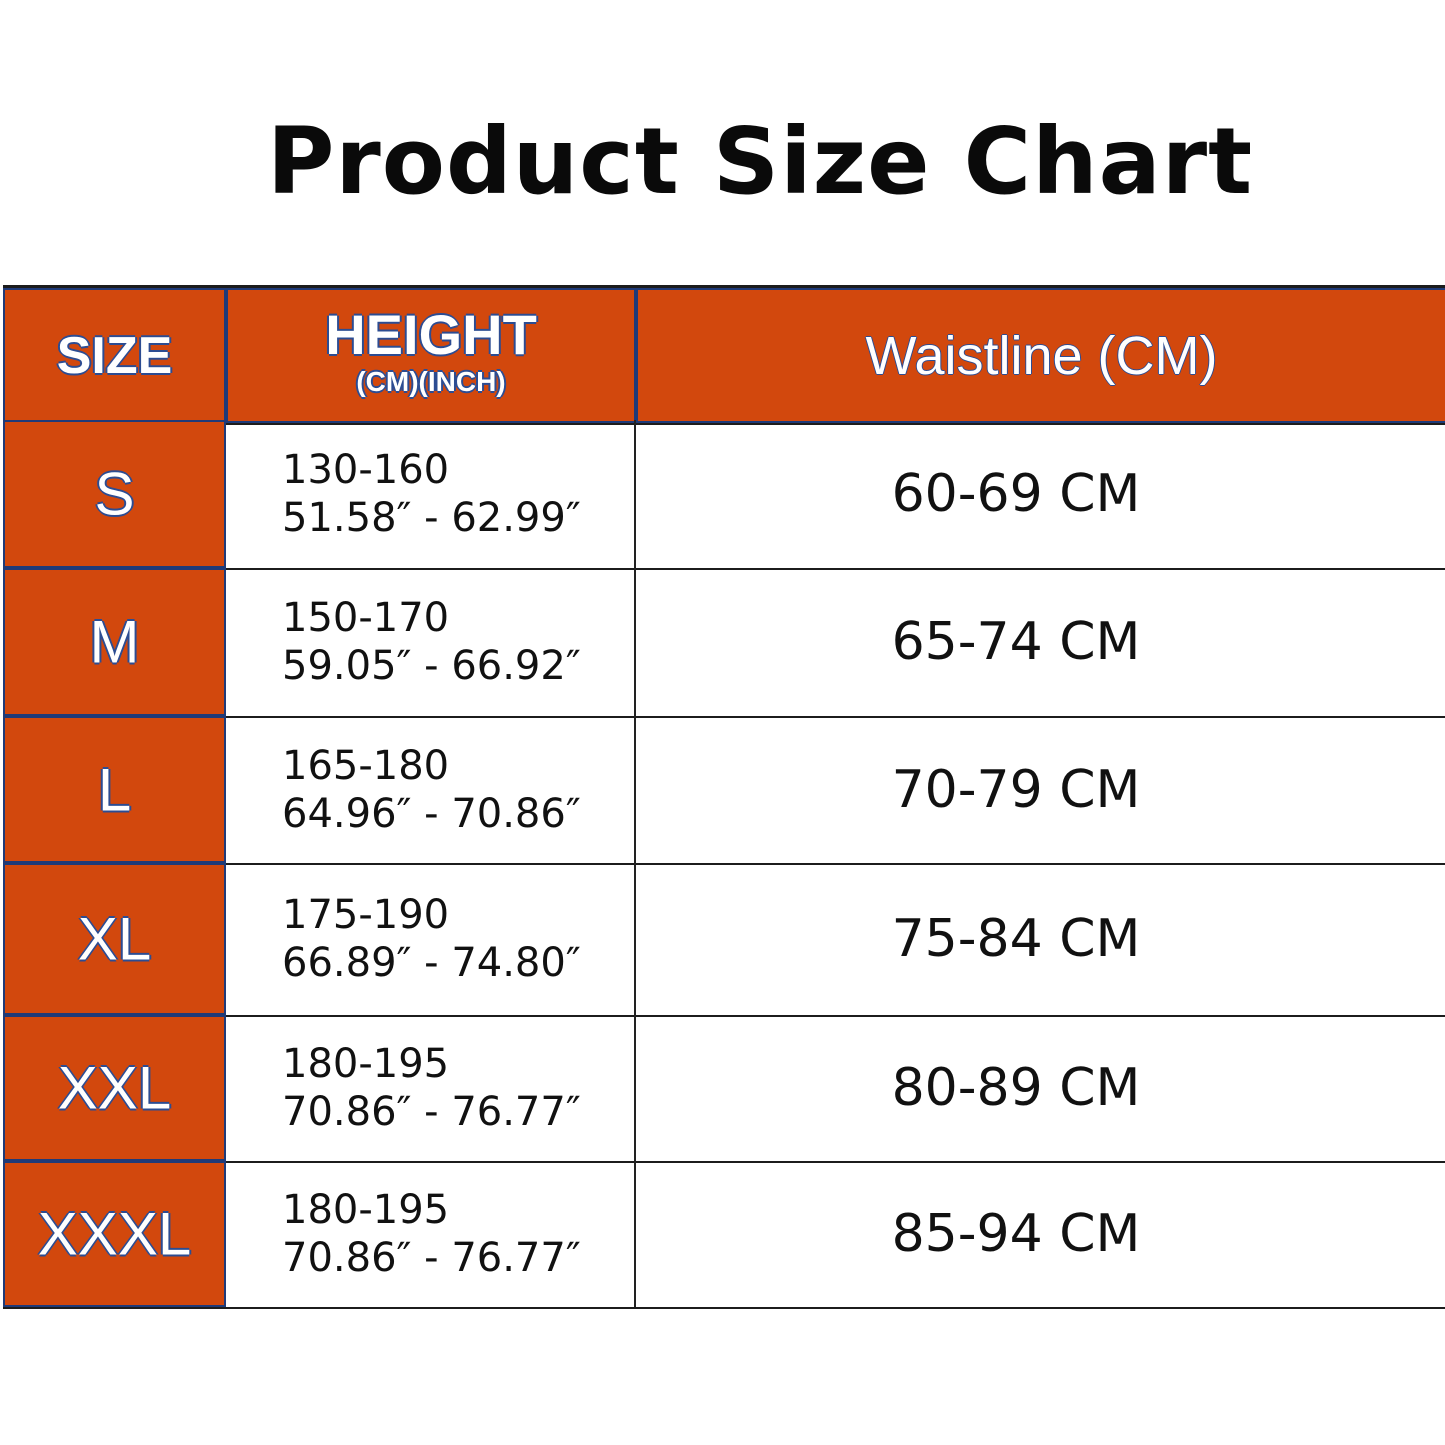  I want to click on table-row: L 165-180 64.96″ - 70.86″ 70-79 CM, so click(724, 790).